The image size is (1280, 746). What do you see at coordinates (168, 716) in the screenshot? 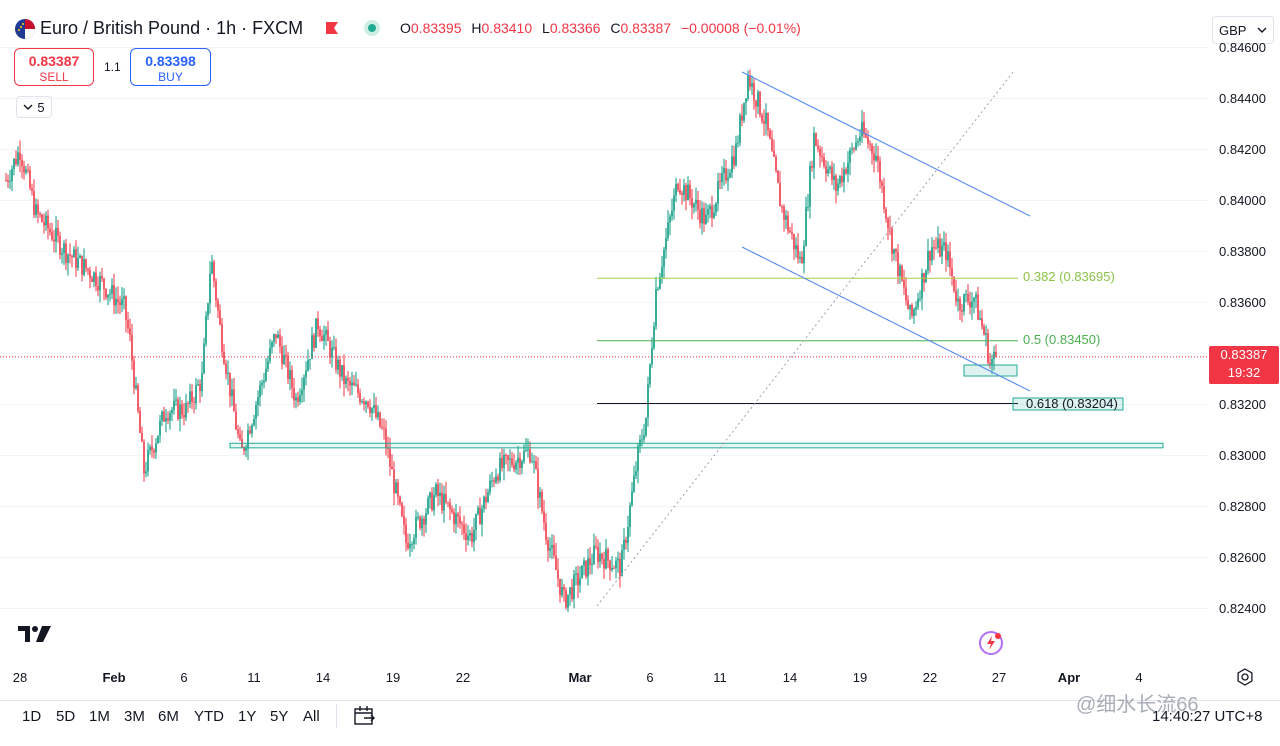
I see `range-button-6m: 6M` at bounding box center [168, 716].